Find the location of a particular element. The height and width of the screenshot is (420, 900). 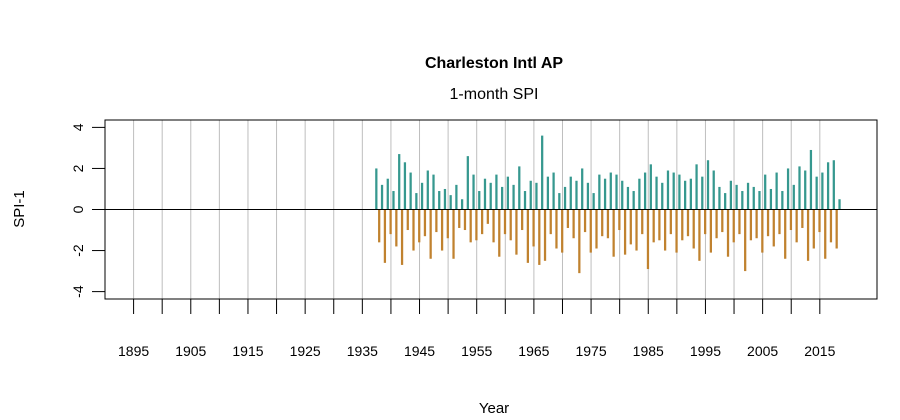

x-tick-label: 1925 is located at coordinates (305, 351).